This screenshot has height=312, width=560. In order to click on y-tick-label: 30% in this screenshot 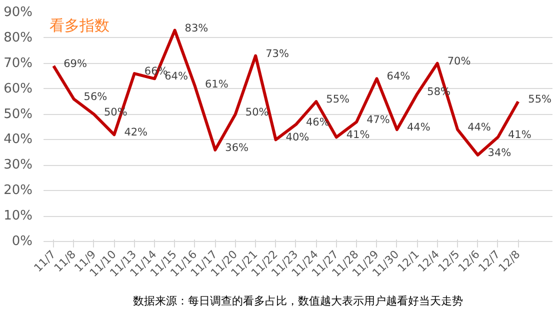, I will do `click(18, 165)`.